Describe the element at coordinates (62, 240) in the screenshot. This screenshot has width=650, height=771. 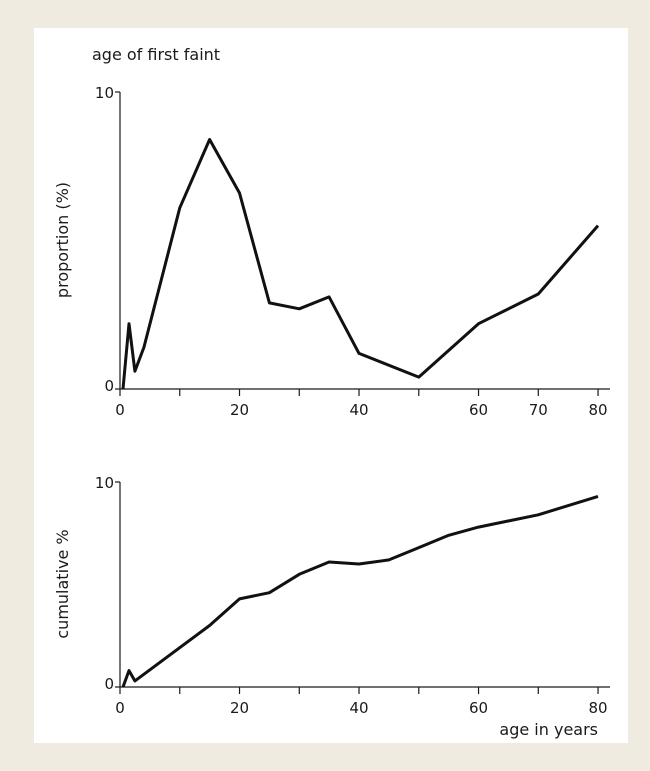
I see `y-axis-label: proportion (%)` at that location.